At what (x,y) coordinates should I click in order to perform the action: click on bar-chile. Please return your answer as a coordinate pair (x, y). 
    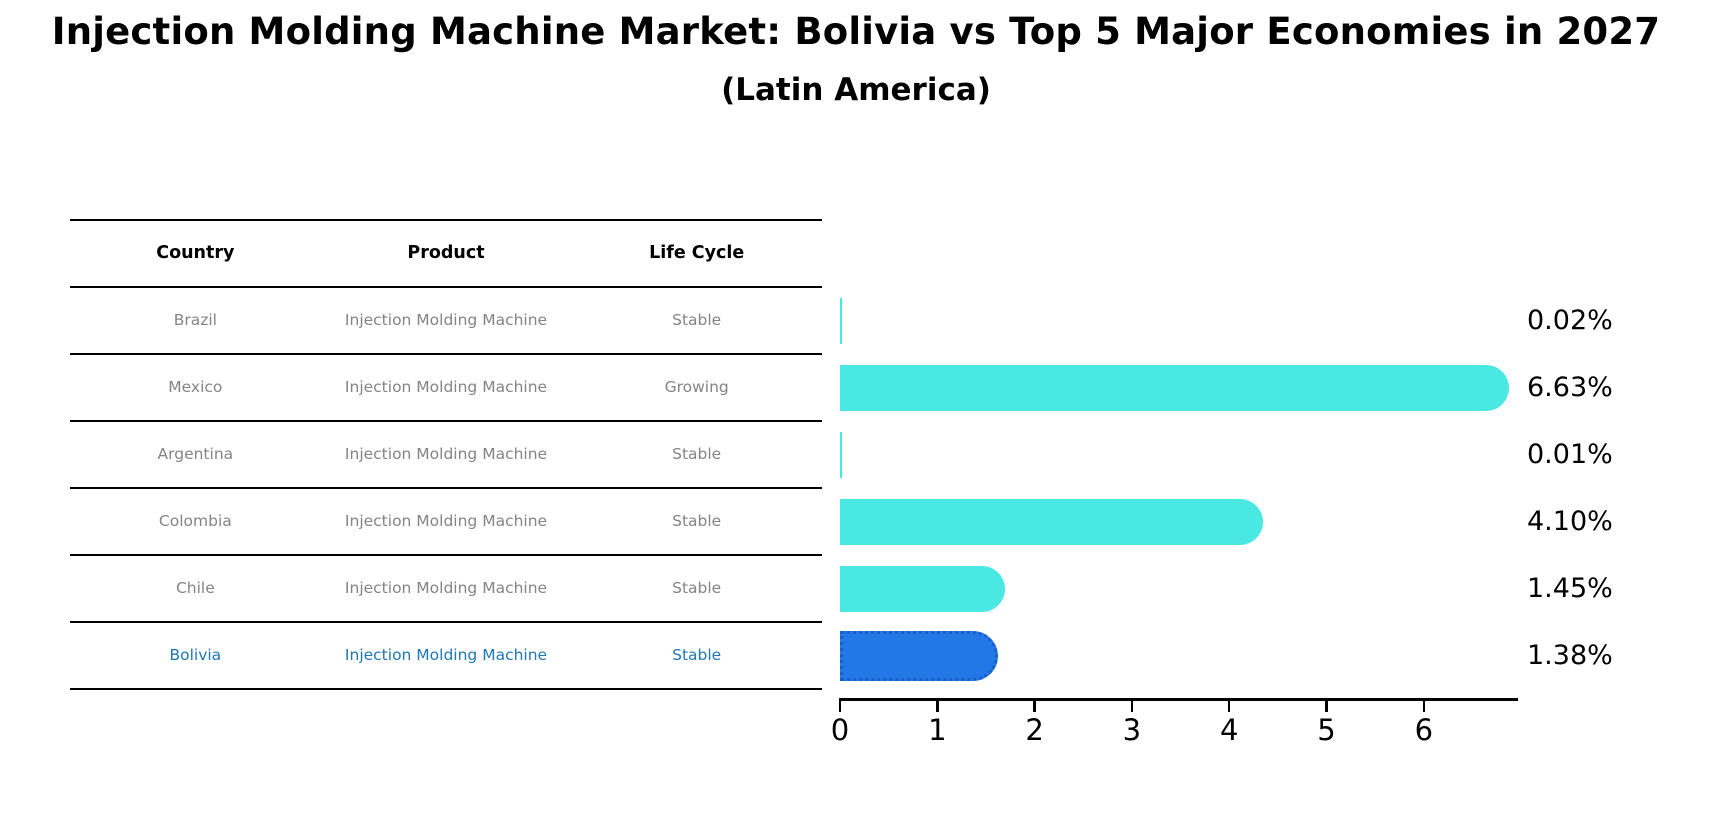
    Looking at the image, I should click on (923, 589).